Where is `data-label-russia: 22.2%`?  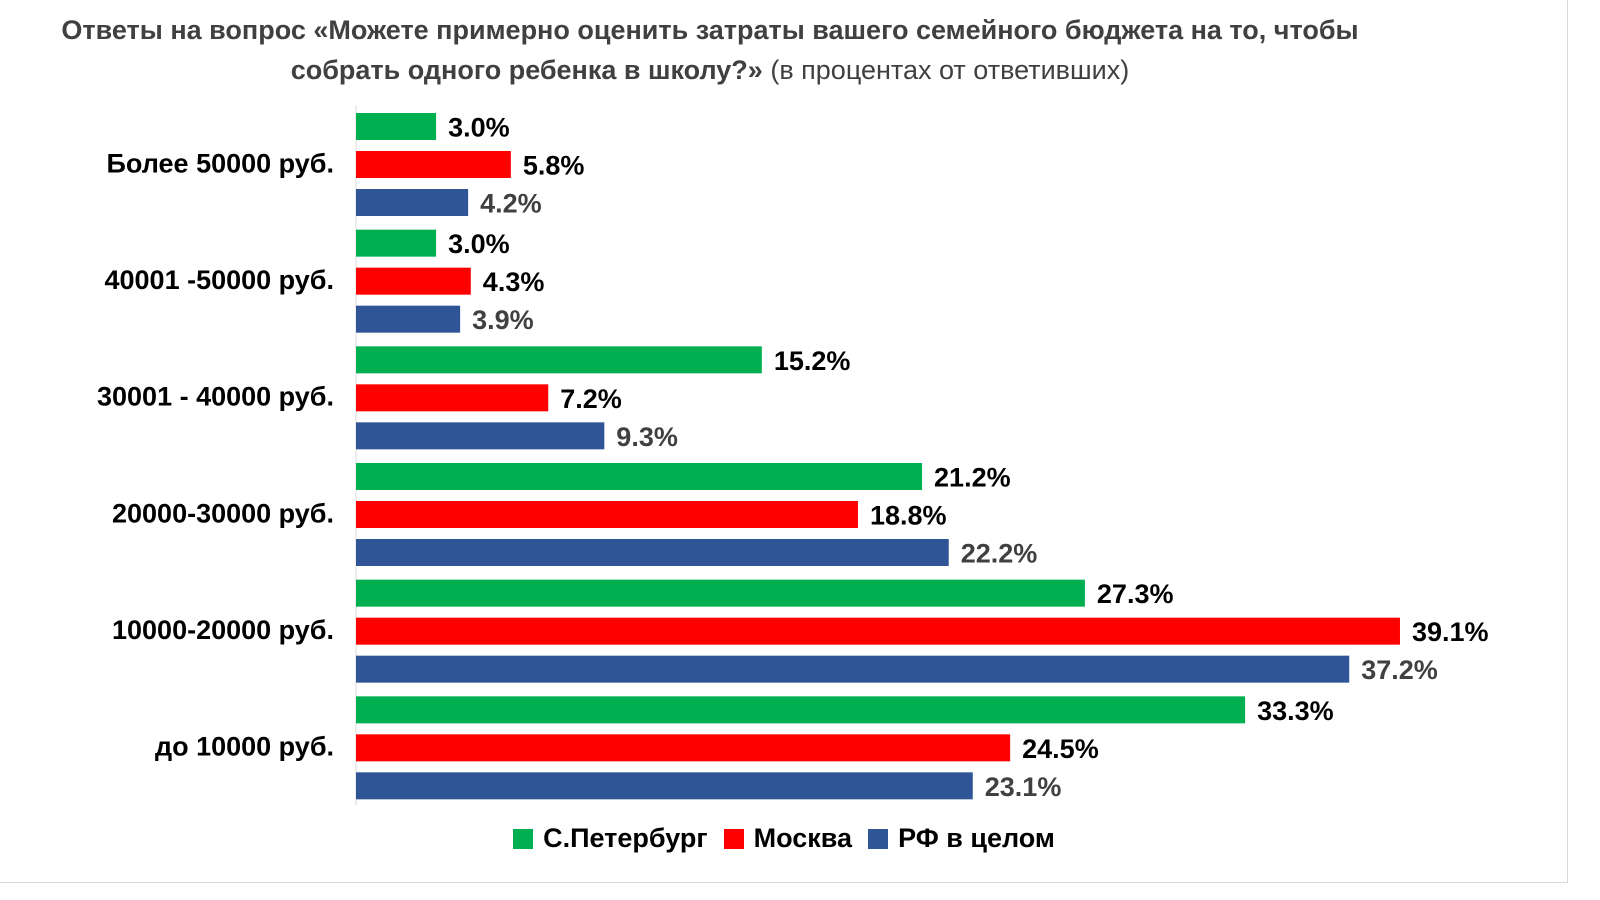 data-label-russia: 22.2% is located at coordinates (999, 554).